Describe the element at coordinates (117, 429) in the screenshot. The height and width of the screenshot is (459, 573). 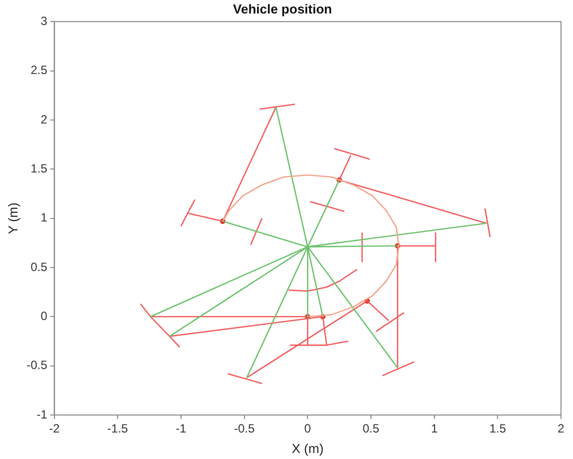
I see `x-tick-label: -1.5` at that location.